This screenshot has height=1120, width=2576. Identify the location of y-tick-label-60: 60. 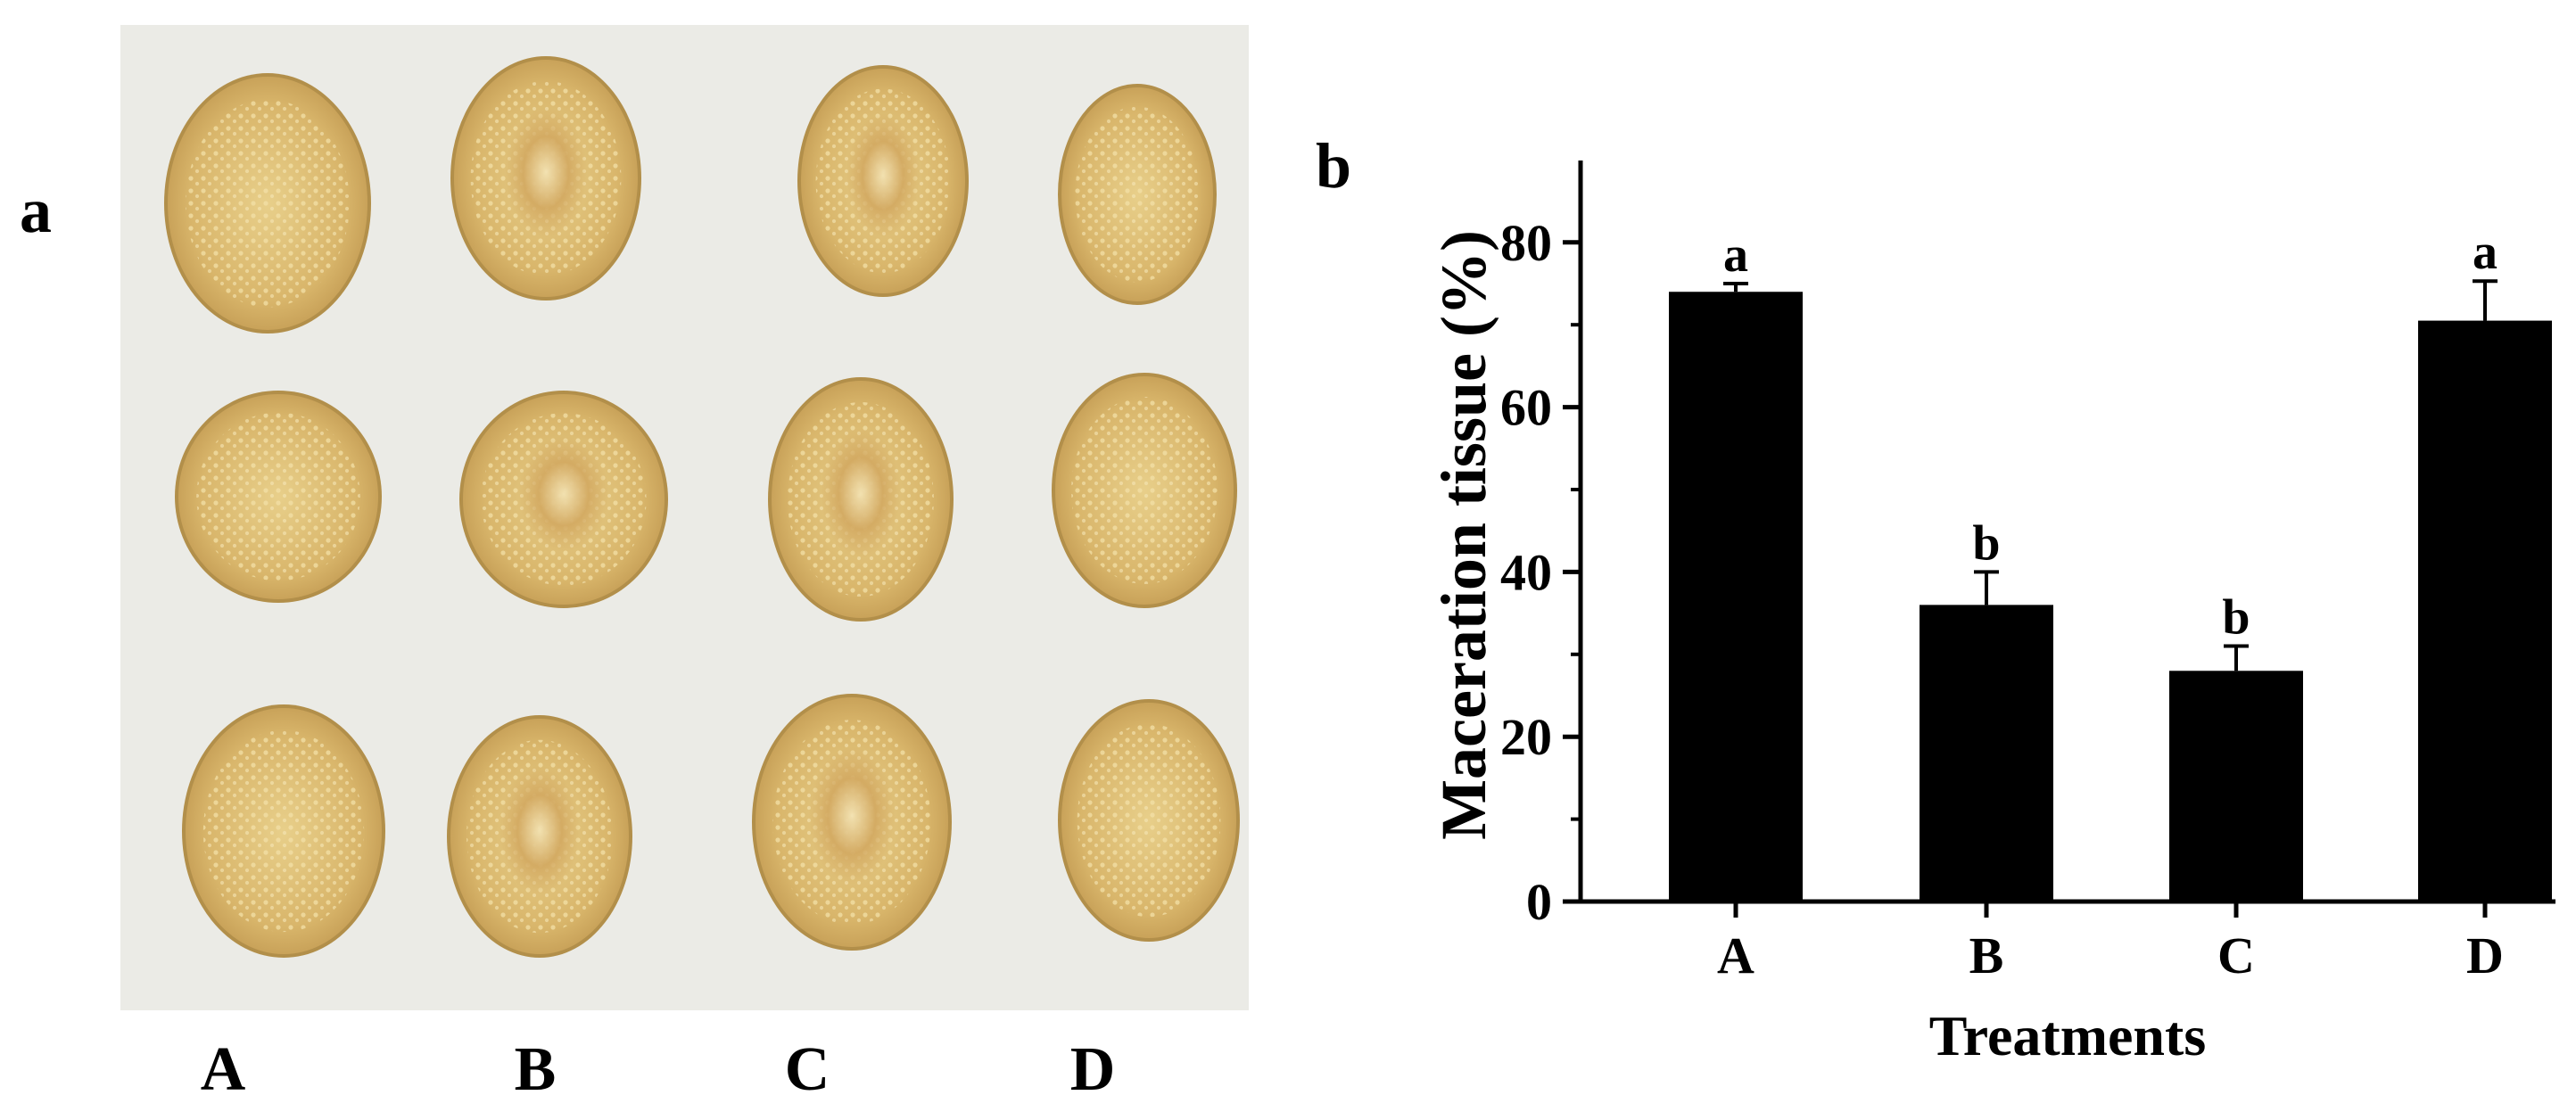
(1526, 408).